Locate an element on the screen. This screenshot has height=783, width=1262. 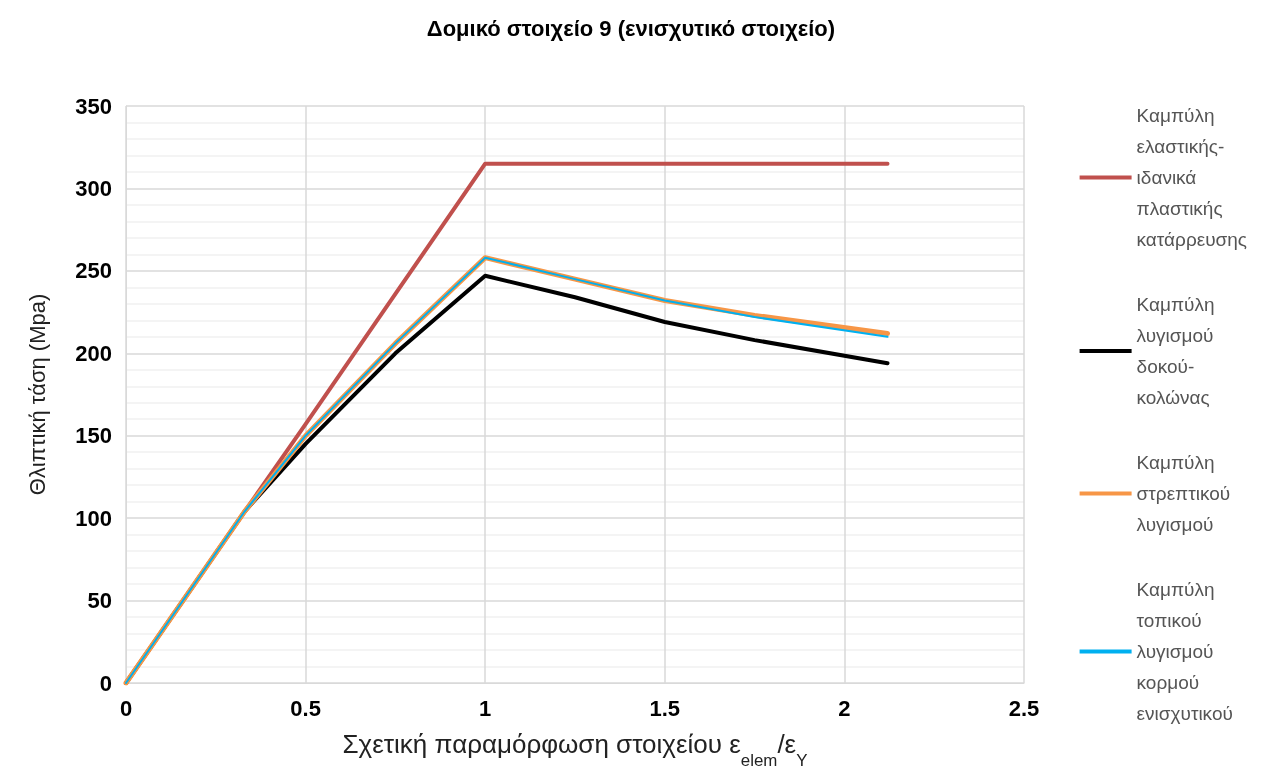
y-tick-label: 250 is located at coordinates (93, 271).